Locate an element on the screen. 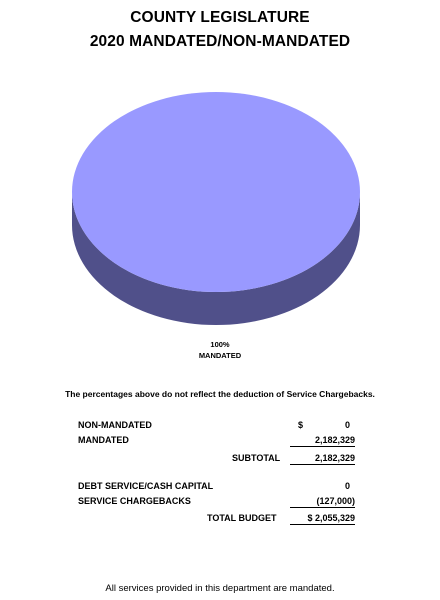 Image resolution: width=440 pixels, height=600 pixels. mandated-label: MANDATED is located at coordinates (103, 440).